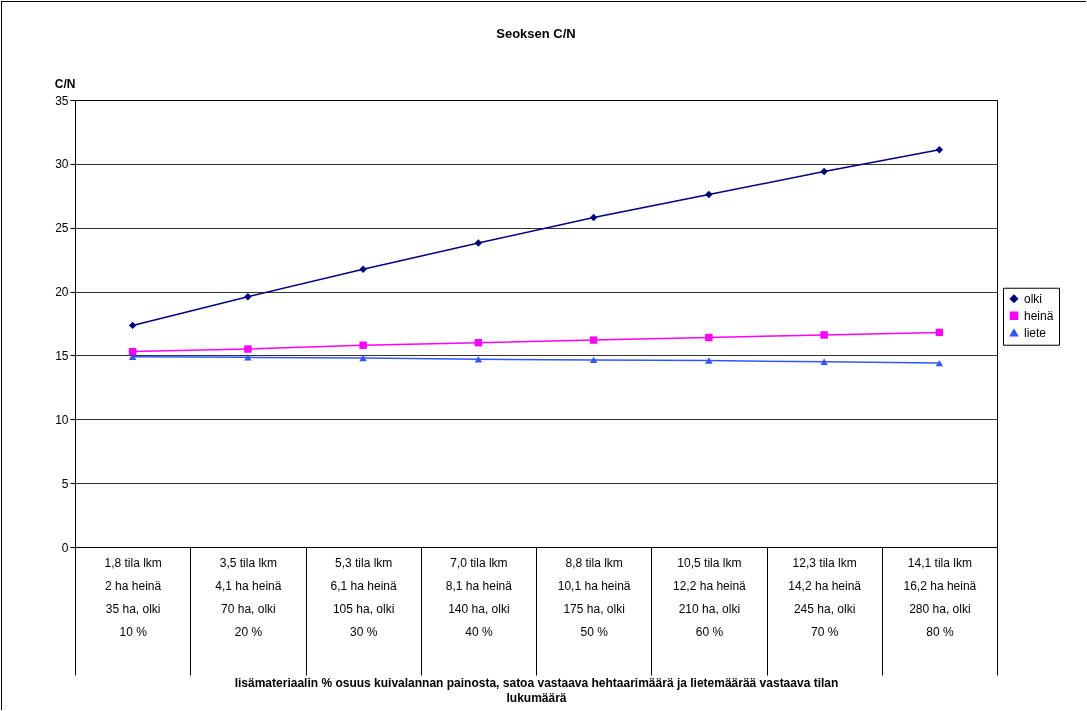  I want to click on legend-label: heinä, so click(1039, 315).